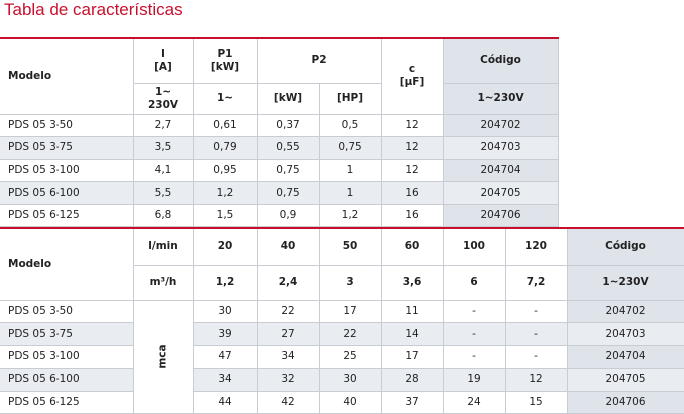  I want to click on header-cell: 100, so click(474, 246).